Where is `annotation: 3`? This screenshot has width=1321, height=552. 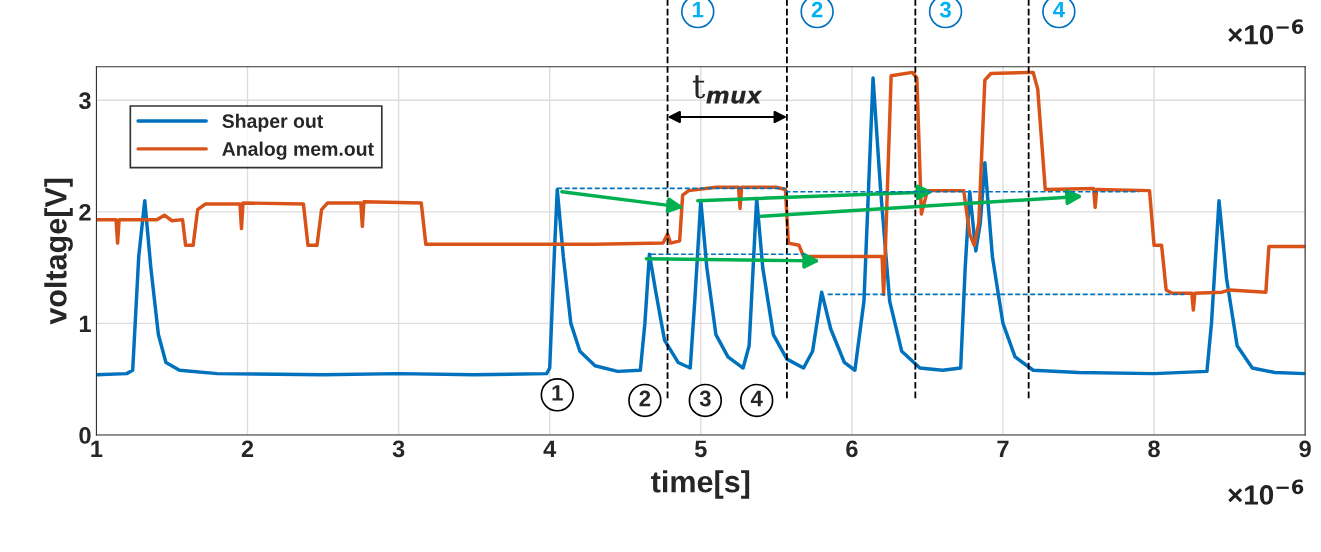 annotation: 3 is located at coordinates (705, 398).